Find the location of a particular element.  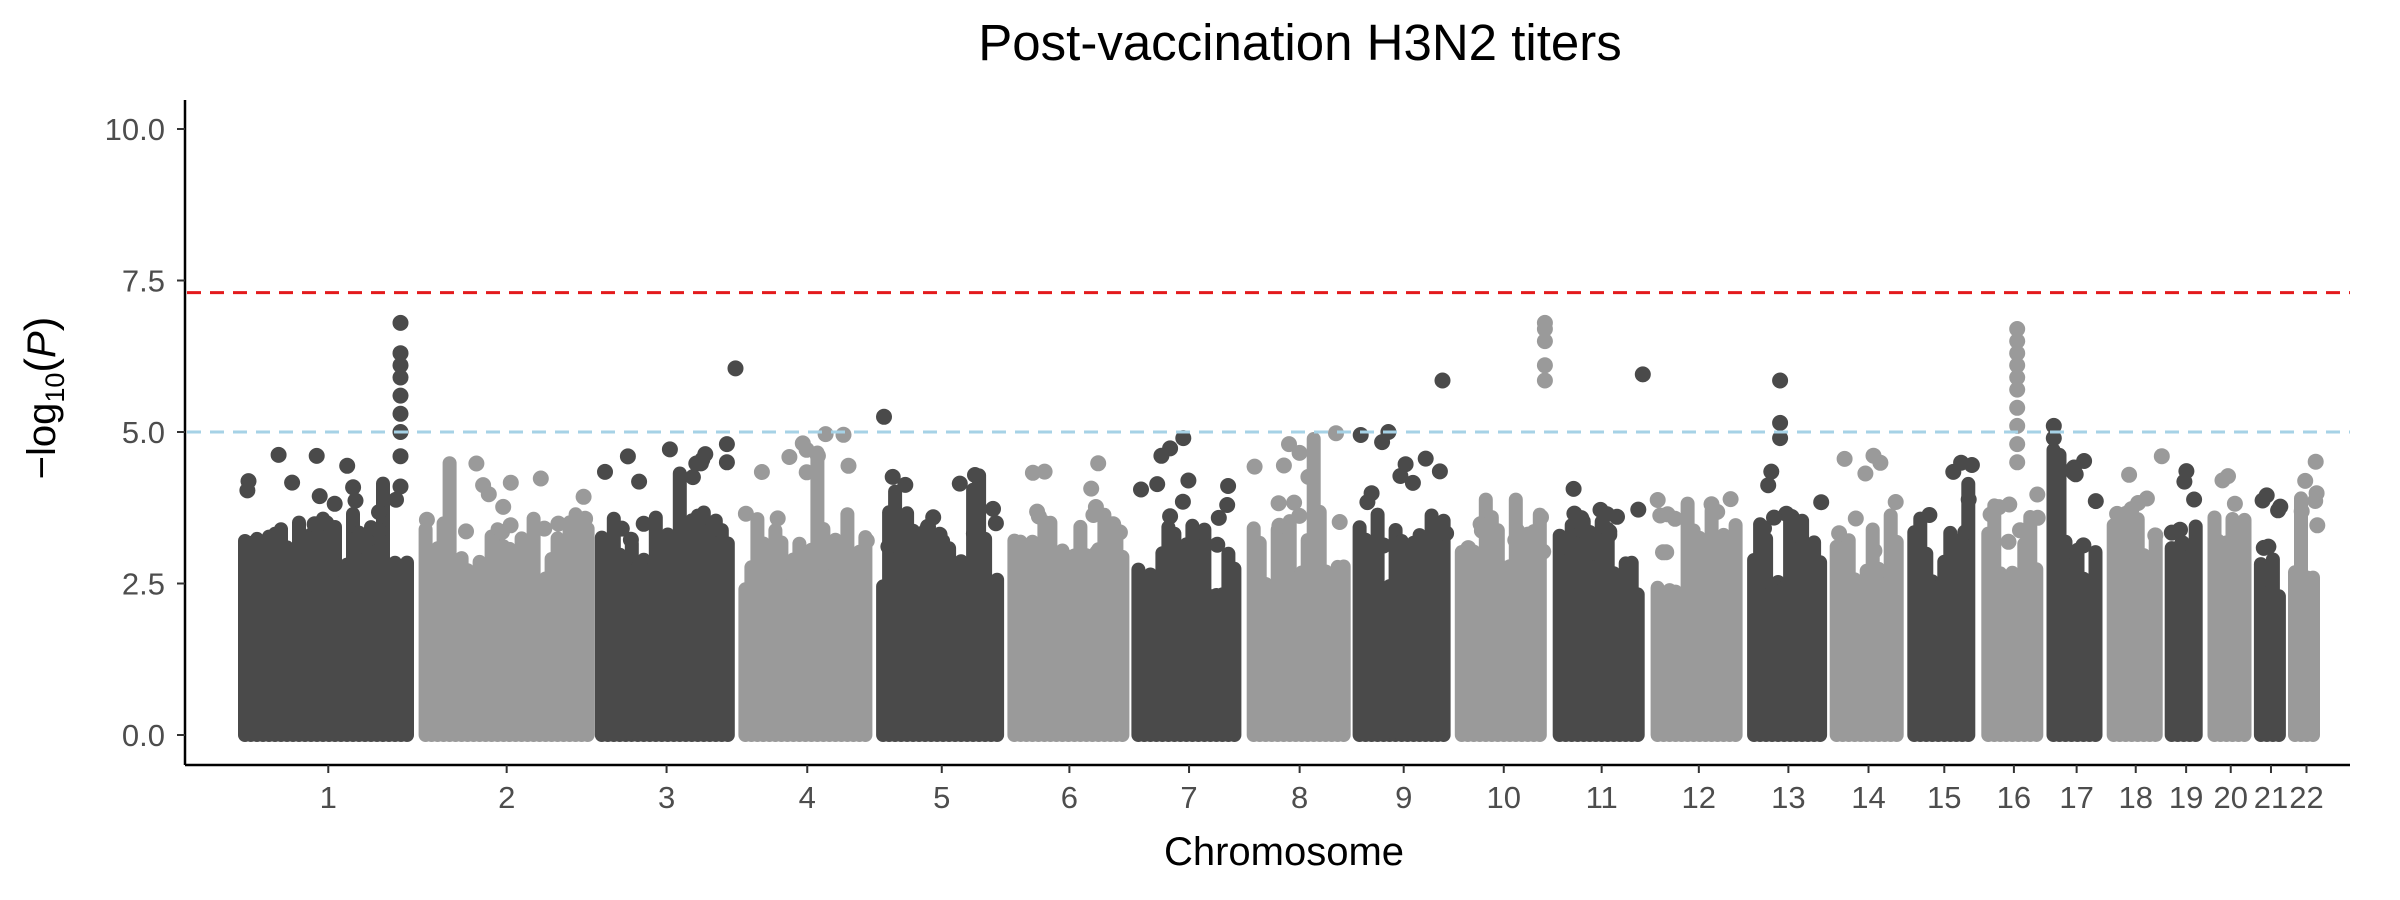

chromosome-21-points is located at coordinates (2271, 614).